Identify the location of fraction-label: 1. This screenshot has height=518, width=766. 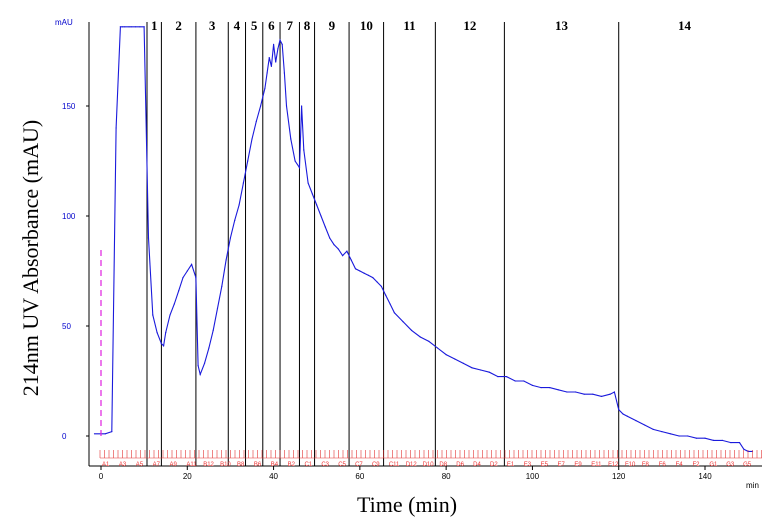
(154, 25).